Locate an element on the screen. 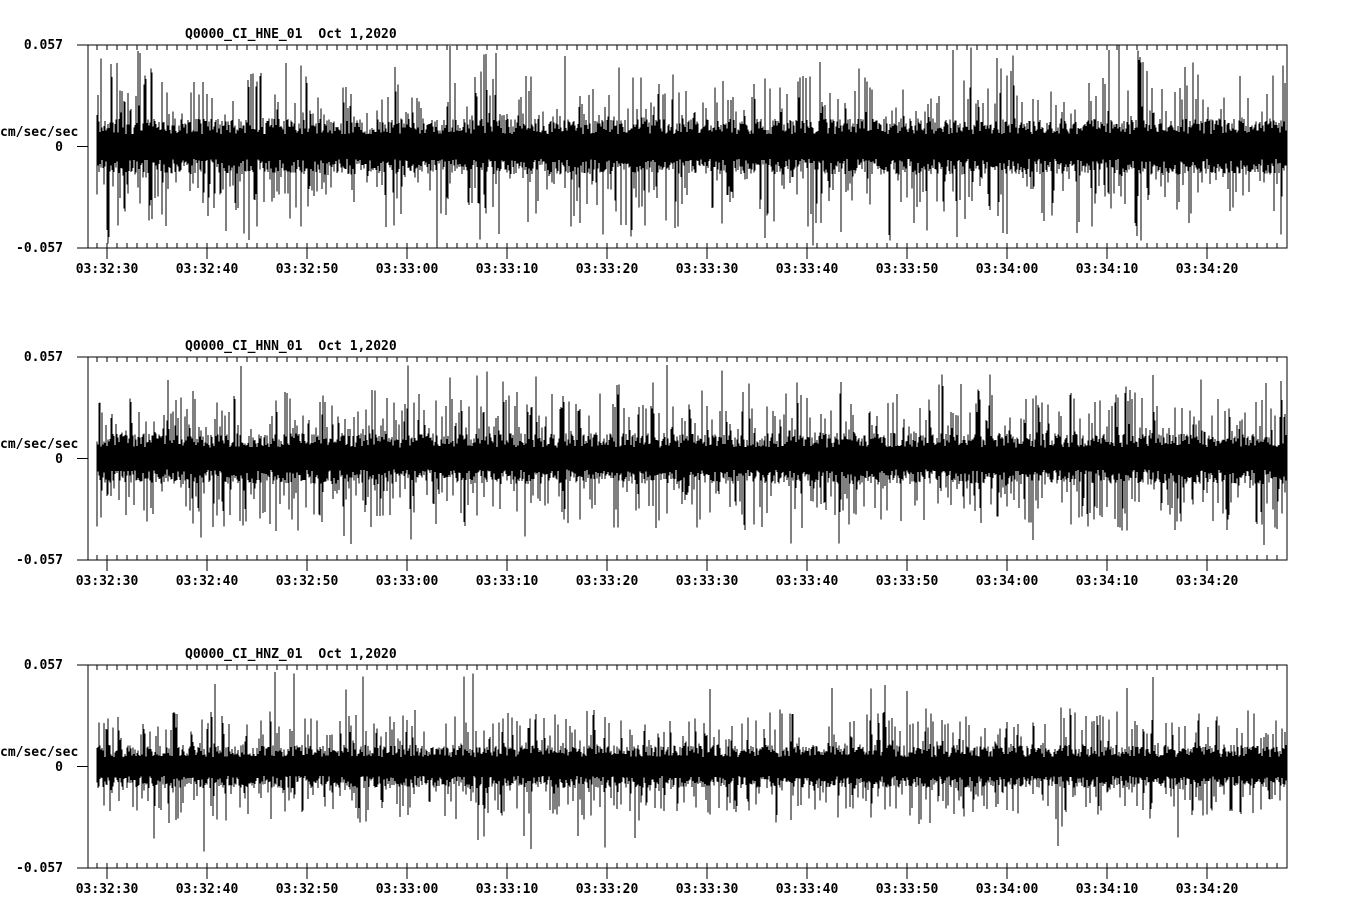 Image resolution: width=1358 pixels, height=924 pixels. plot-title-row: Q0000_CI_HNN_01 Oct 1,2020 is located at coordinates (291, 347).